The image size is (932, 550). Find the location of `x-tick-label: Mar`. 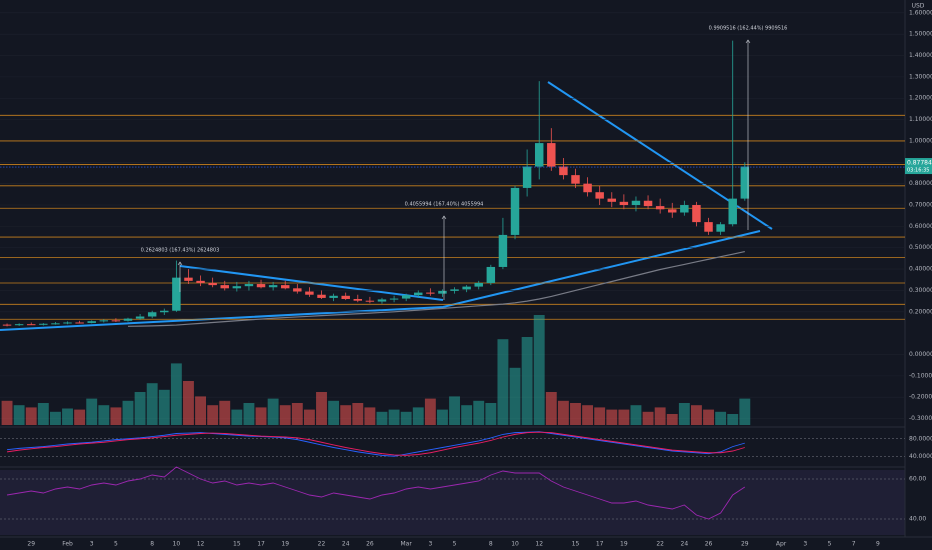

x-tick-label: Mar is located at coordinates (407, 544).